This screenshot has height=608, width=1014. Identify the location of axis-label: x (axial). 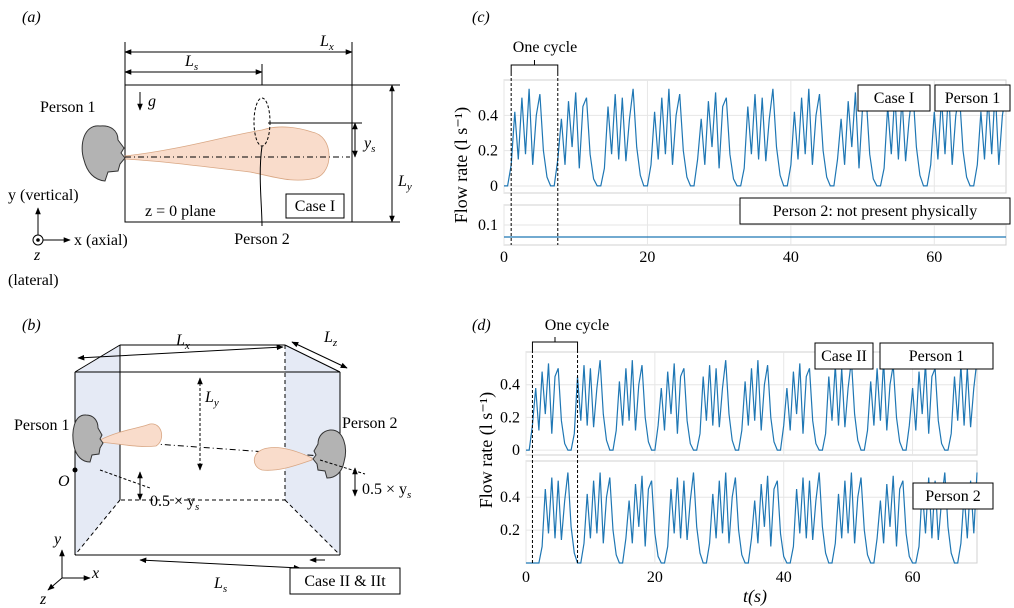
(101, 240).